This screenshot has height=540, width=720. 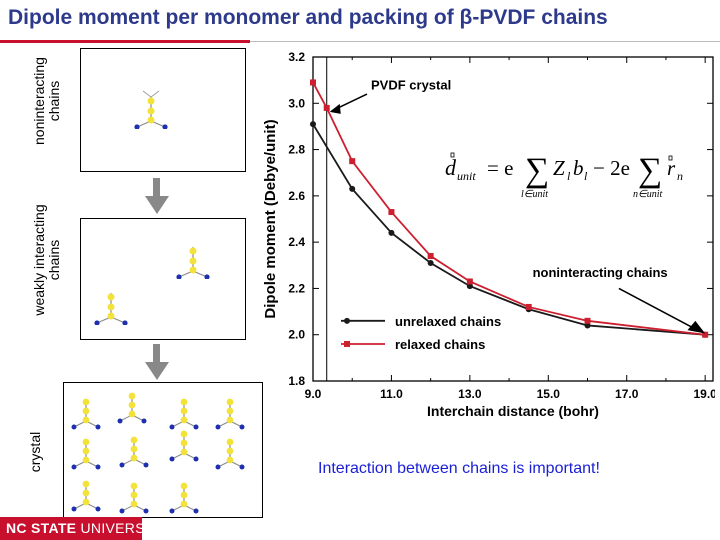 What do you see at coordinates (296, 288) in the screenshot?
I see `y-tick-label: 2.2` at bounding box center [296, 288].